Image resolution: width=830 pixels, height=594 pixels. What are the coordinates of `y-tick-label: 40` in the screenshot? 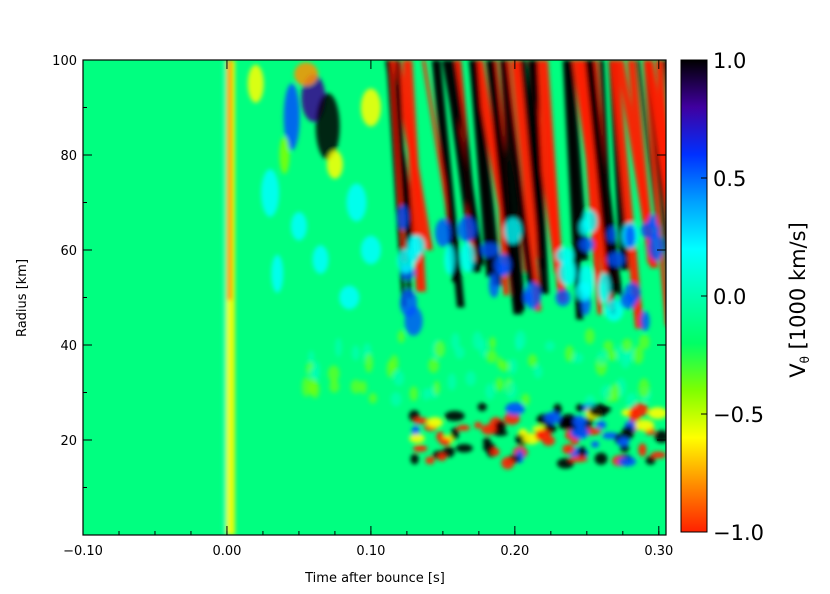 It's located at (68, 346).